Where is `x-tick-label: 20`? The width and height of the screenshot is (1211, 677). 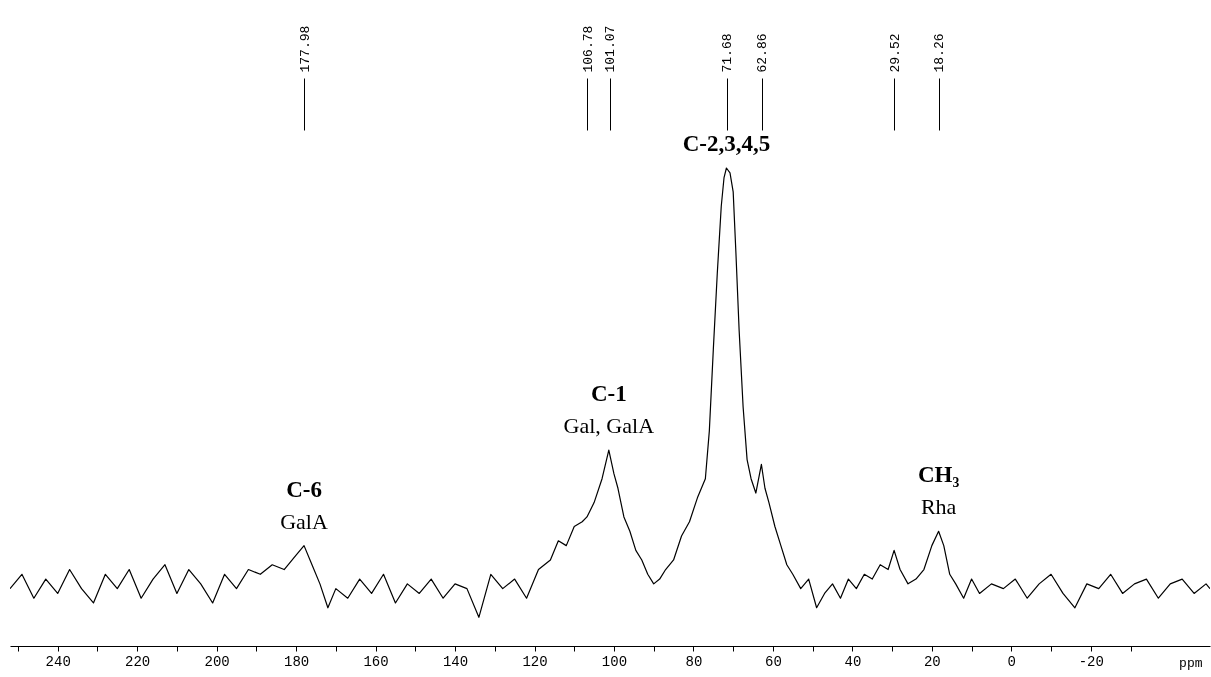
x-tick-label: 20 is located at coordinates (932, 661).